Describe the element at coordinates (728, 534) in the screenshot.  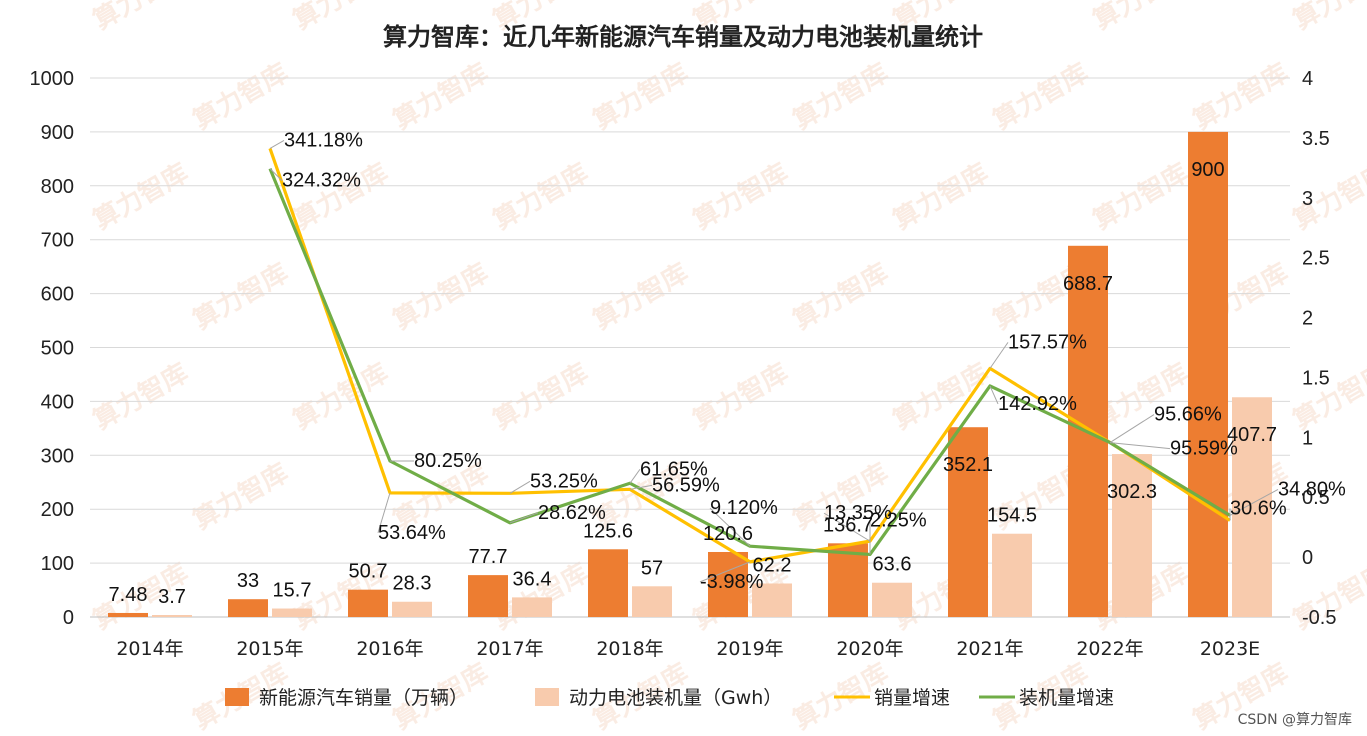
I see `bar-data-label: 120.6` at that location.